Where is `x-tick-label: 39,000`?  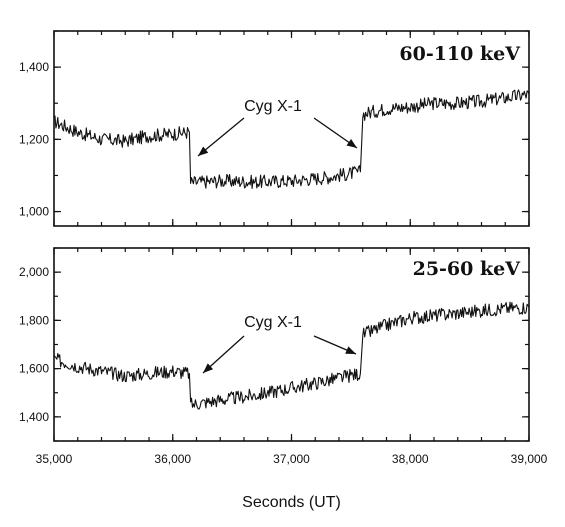
x-tick-label: 39,000 is located at coordinates (529, 459).